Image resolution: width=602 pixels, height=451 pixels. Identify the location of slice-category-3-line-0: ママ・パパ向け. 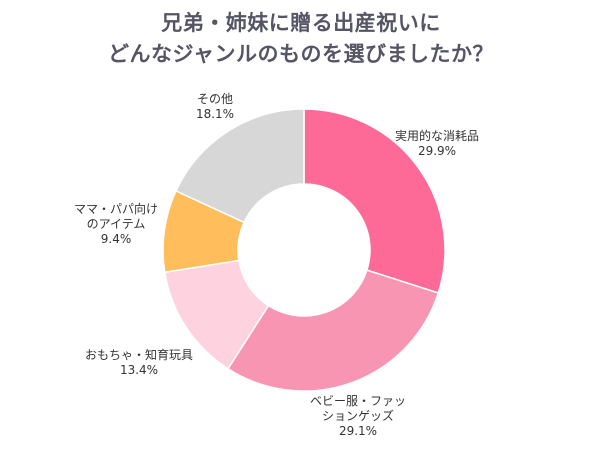
(116, 208).